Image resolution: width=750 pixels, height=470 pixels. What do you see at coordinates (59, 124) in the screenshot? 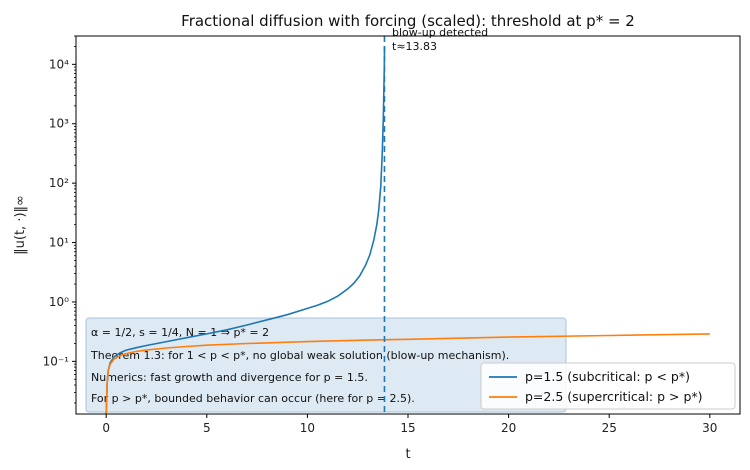
I see `y-tick-label: 10³` at bounding box center [59, 124].